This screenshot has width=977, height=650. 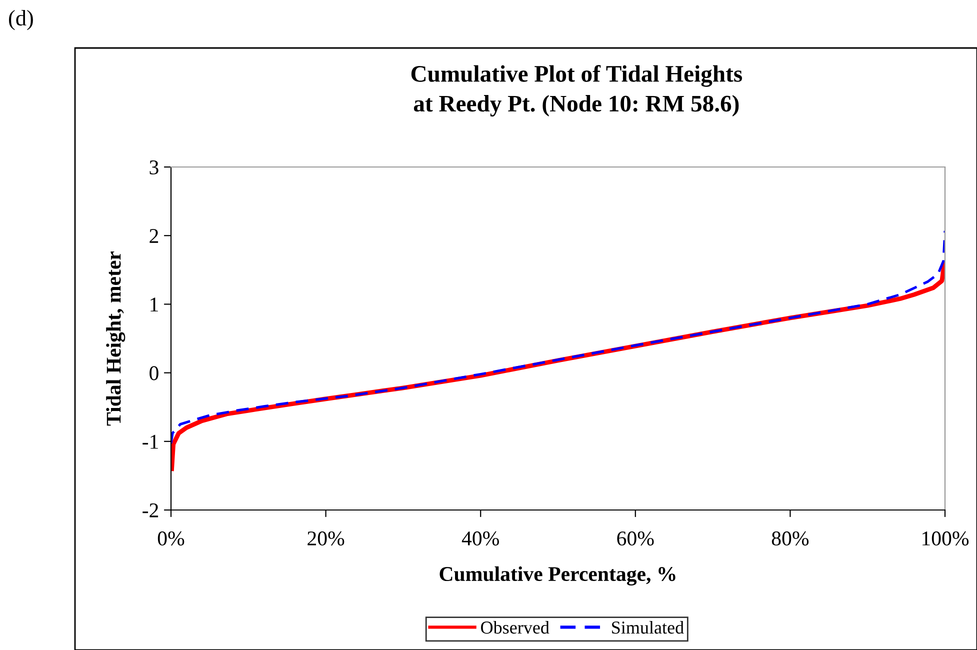 What do you see at coordinates (635, 538) in the screenshot?
I see `x-tick-label: 60%` at bounding box center [635, 538].